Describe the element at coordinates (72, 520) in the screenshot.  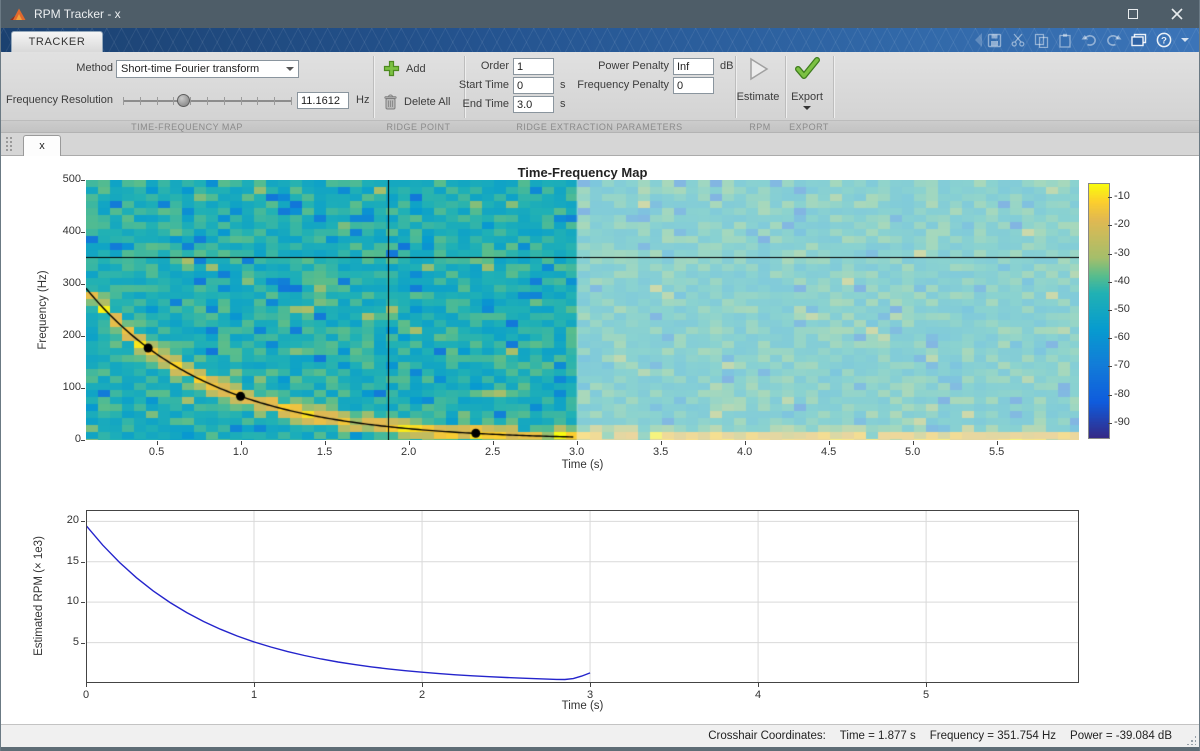
I see `tick-label: 20` at that location.